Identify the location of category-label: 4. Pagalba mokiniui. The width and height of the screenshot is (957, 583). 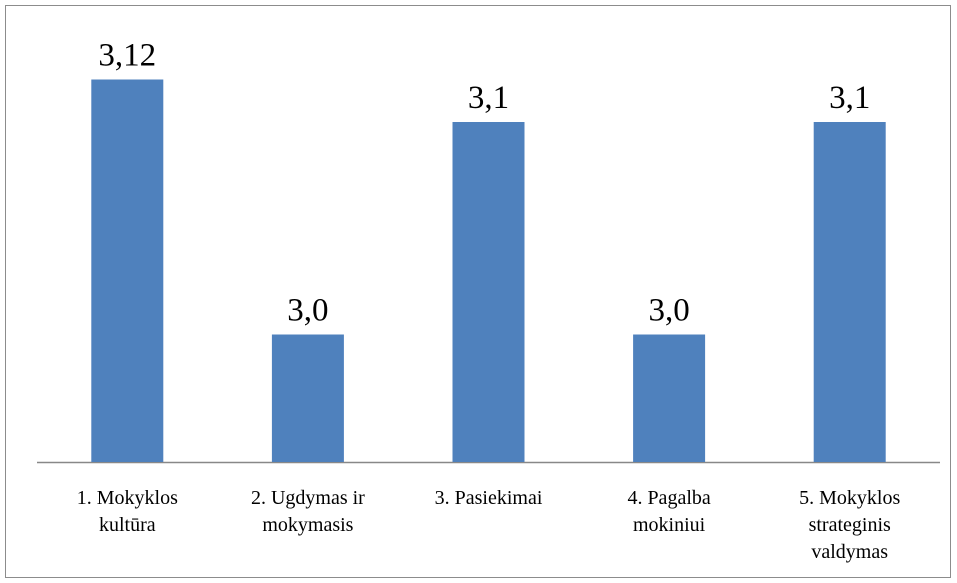
(668, 511).